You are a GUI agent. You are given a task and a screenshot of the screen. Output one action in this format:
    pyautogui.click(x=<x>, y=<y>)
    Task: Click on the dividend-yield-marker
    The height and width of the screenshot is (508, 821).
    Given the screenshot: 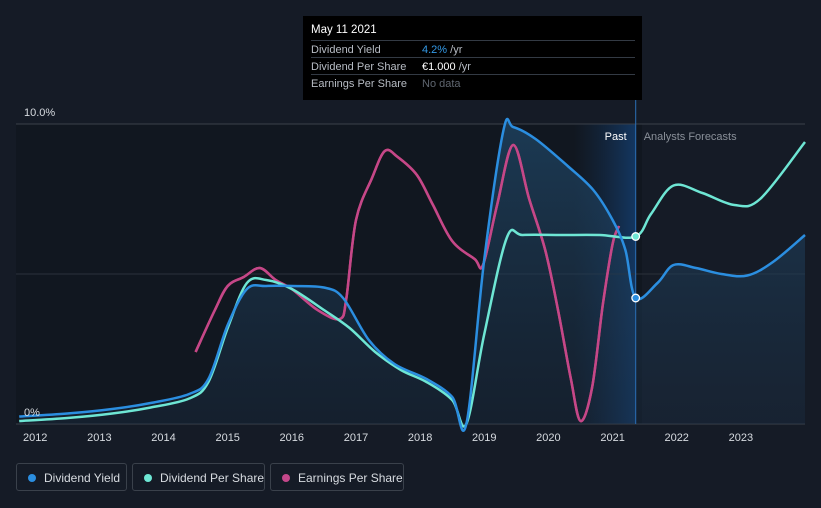 What is the action you would take?
    pyautogui.click(x=636, y=298)
    